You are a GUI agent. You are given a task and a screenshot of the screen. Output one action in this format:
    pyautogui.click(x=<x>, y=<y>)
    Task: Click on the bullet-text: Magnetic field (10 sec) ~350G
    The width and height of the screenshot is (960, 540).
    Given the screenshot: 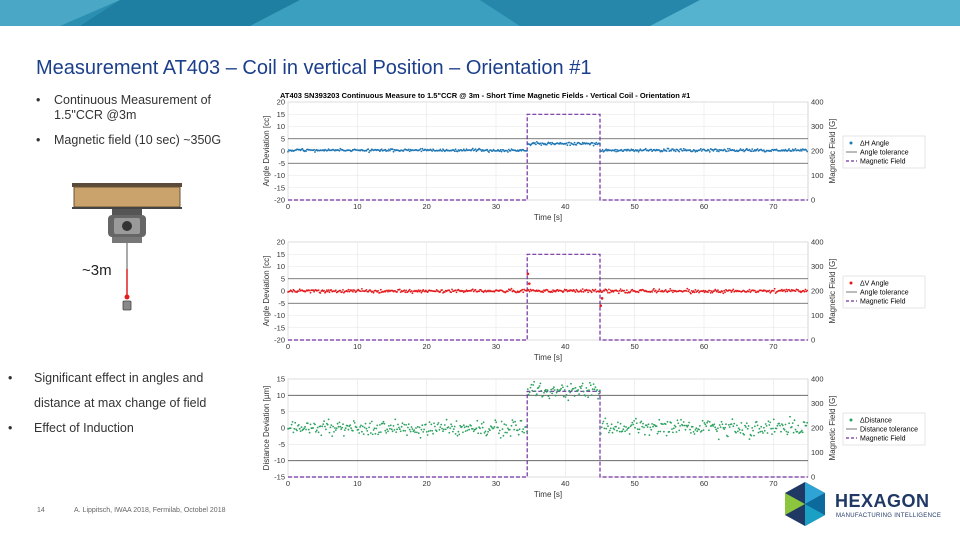 What is the action you would take?
    pyautogui.click(x=138, y=140)
    